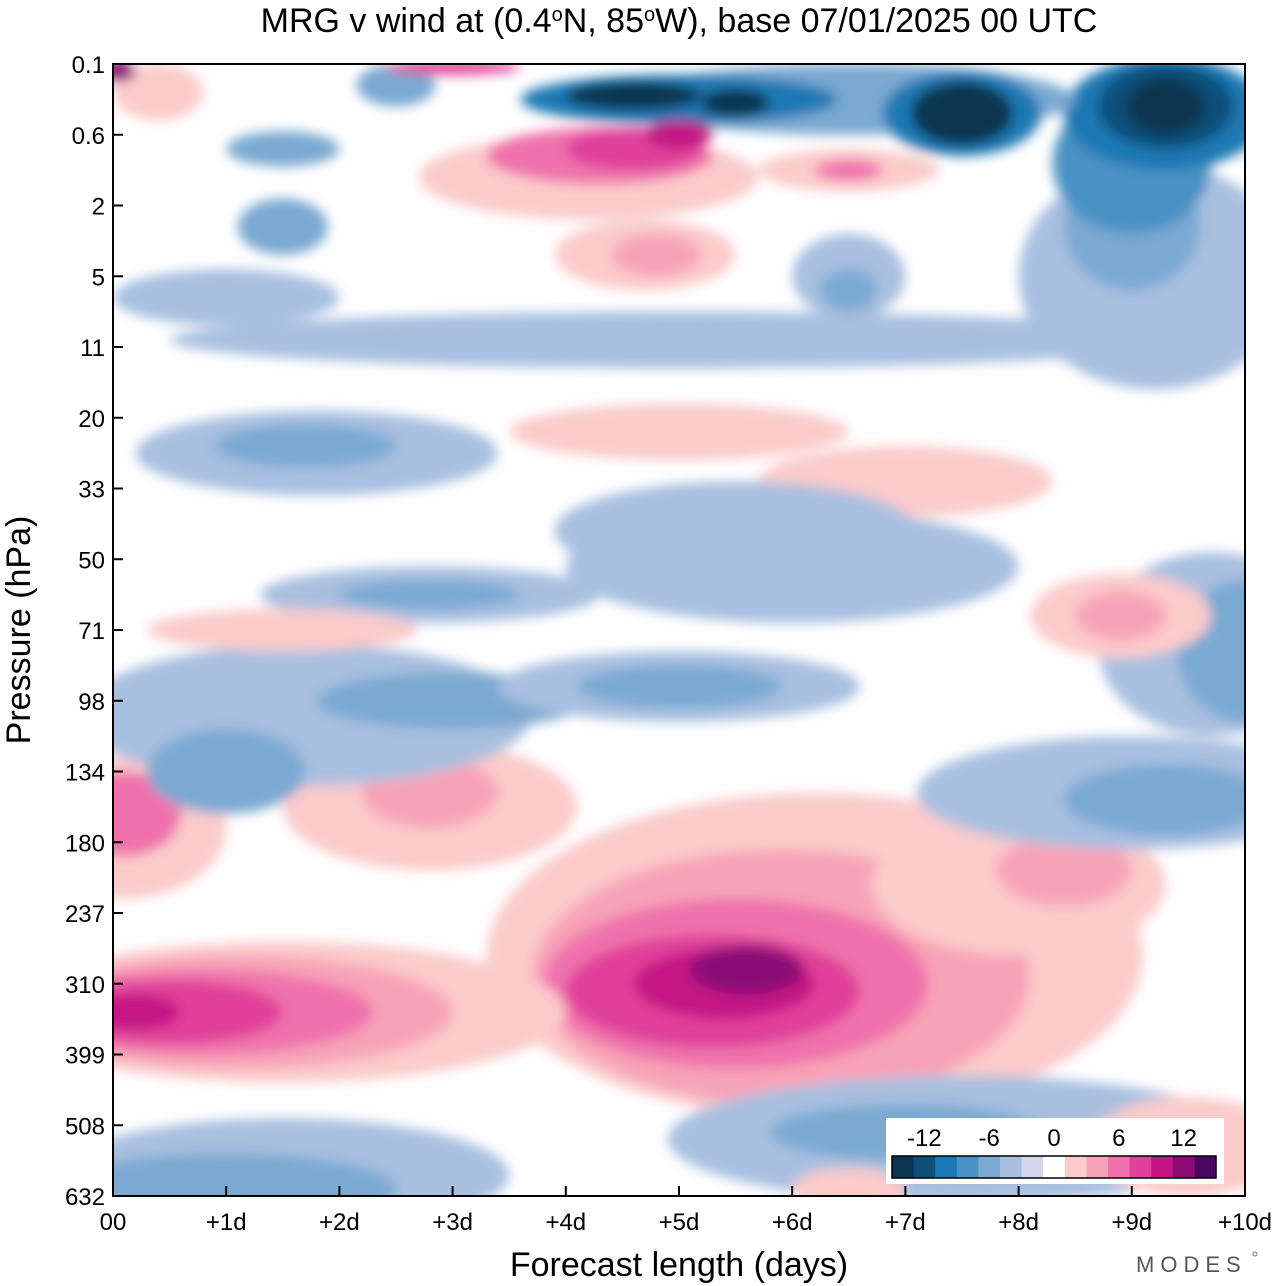 Image resolution: width=1280 pixels, height=1286 pixels. I want to click on colorbar: -12 -6 0 6 12, so click(1055, 1151).